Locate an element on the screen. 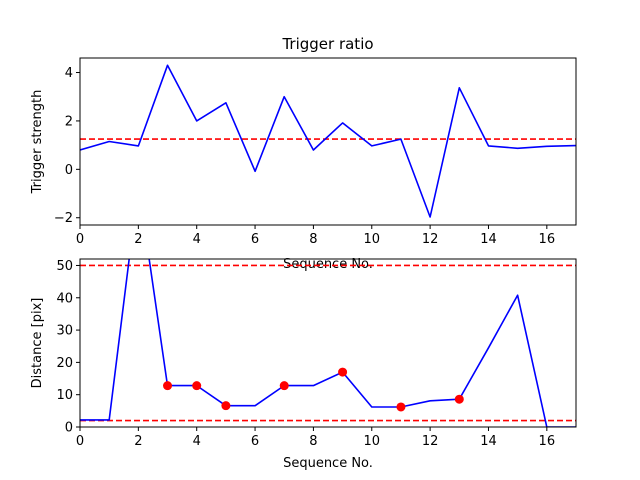 This screenshot has height=480, width=640. y-tick-label: 2 is located at coordinates (69, 121).